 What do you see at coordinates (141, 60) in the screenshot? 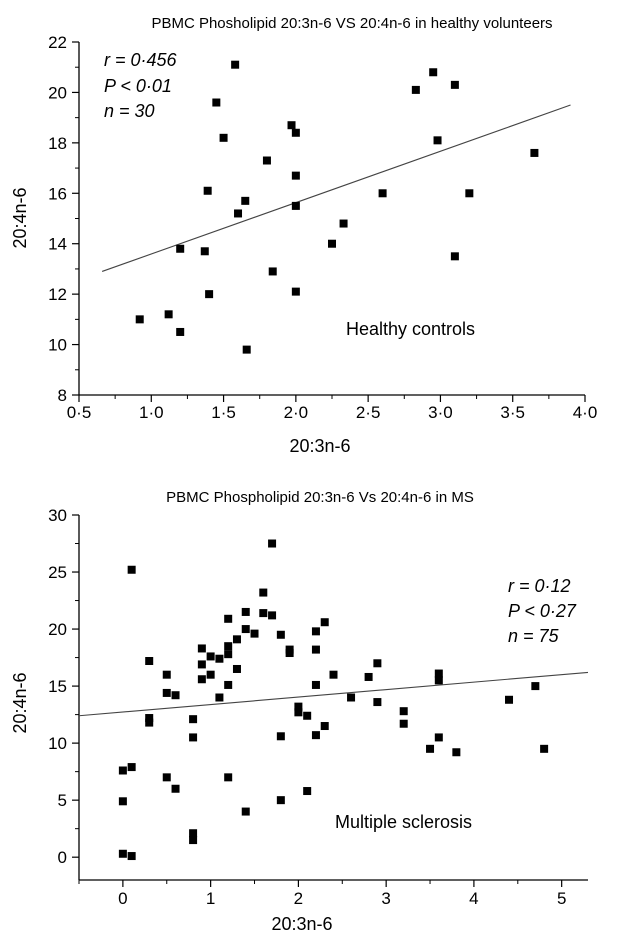
I see `stat-r: r = 0·456` at bounding box center [141, 60].